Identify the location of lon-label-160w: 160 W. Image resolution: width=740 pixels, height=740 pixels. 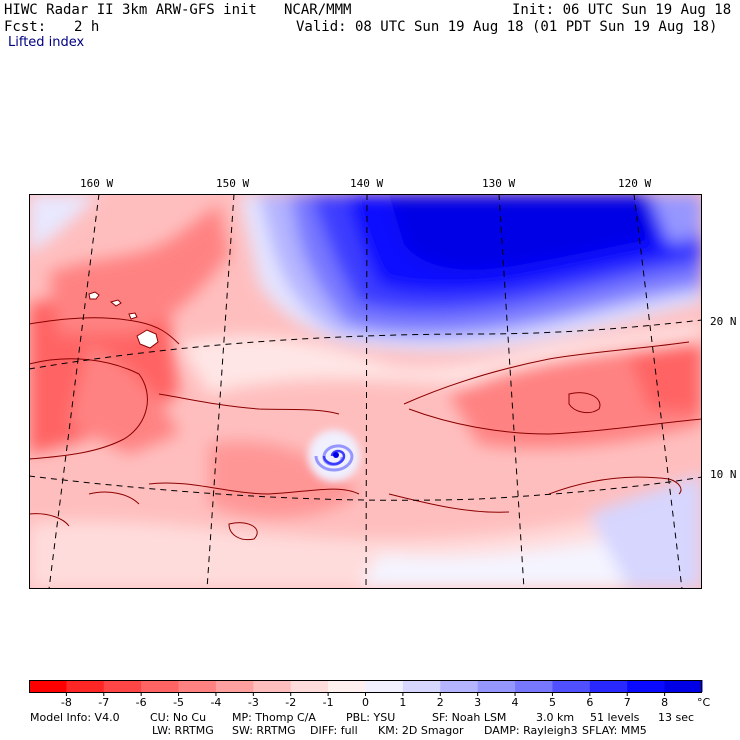
(97, 183).